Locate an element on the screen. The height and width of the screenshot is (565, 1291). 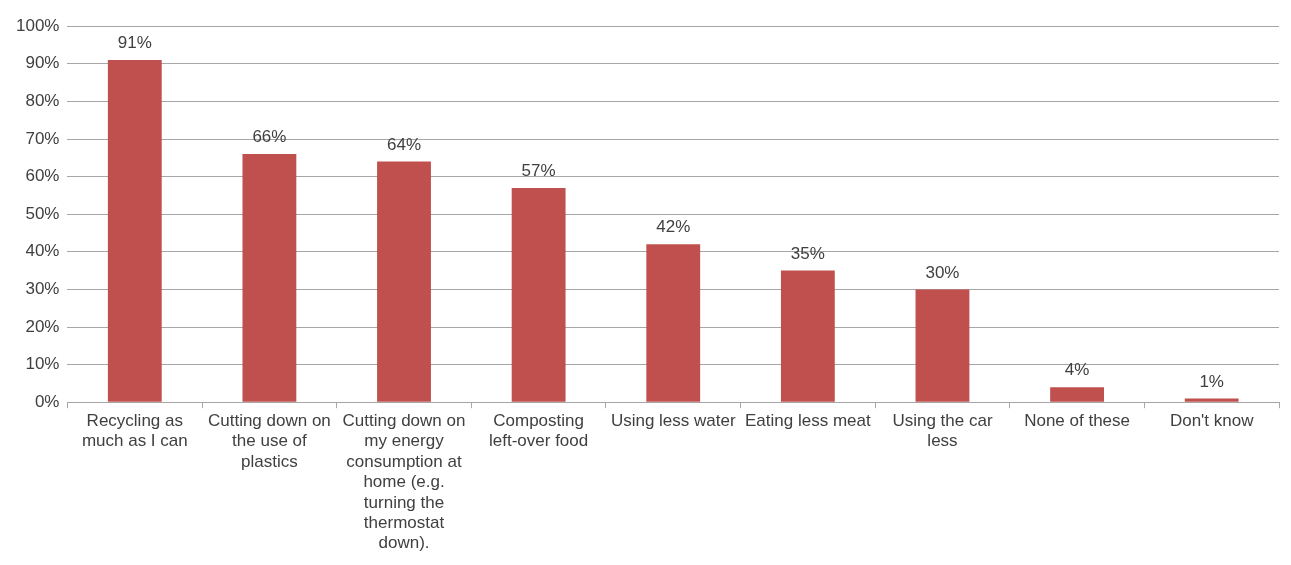
y-tick-label: 70% is located at coordinates (42, 138).